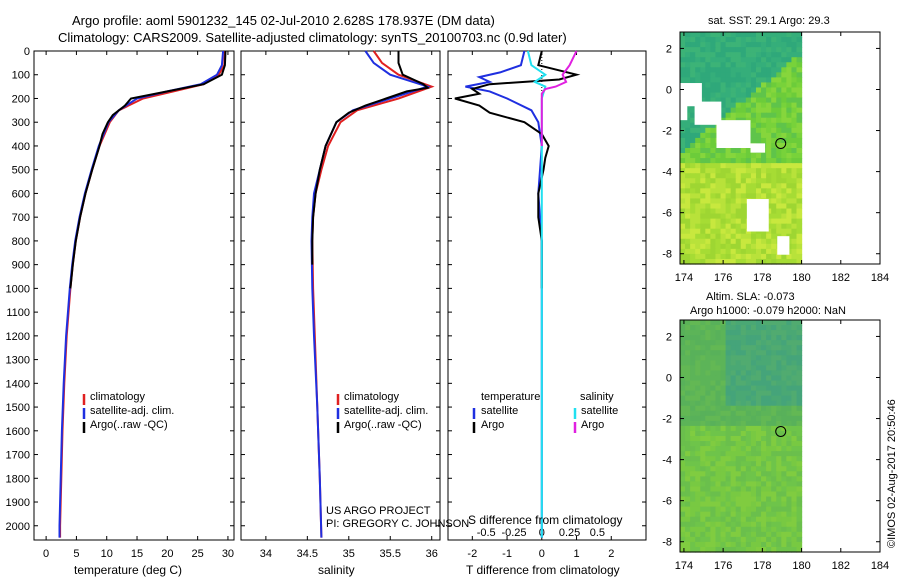 This screenshot has width=900, height=580. What do you see at coordinates (667, 461) in the screenshot?
I see `map-y-tick-label: -4` at bounding box center [667, 461].